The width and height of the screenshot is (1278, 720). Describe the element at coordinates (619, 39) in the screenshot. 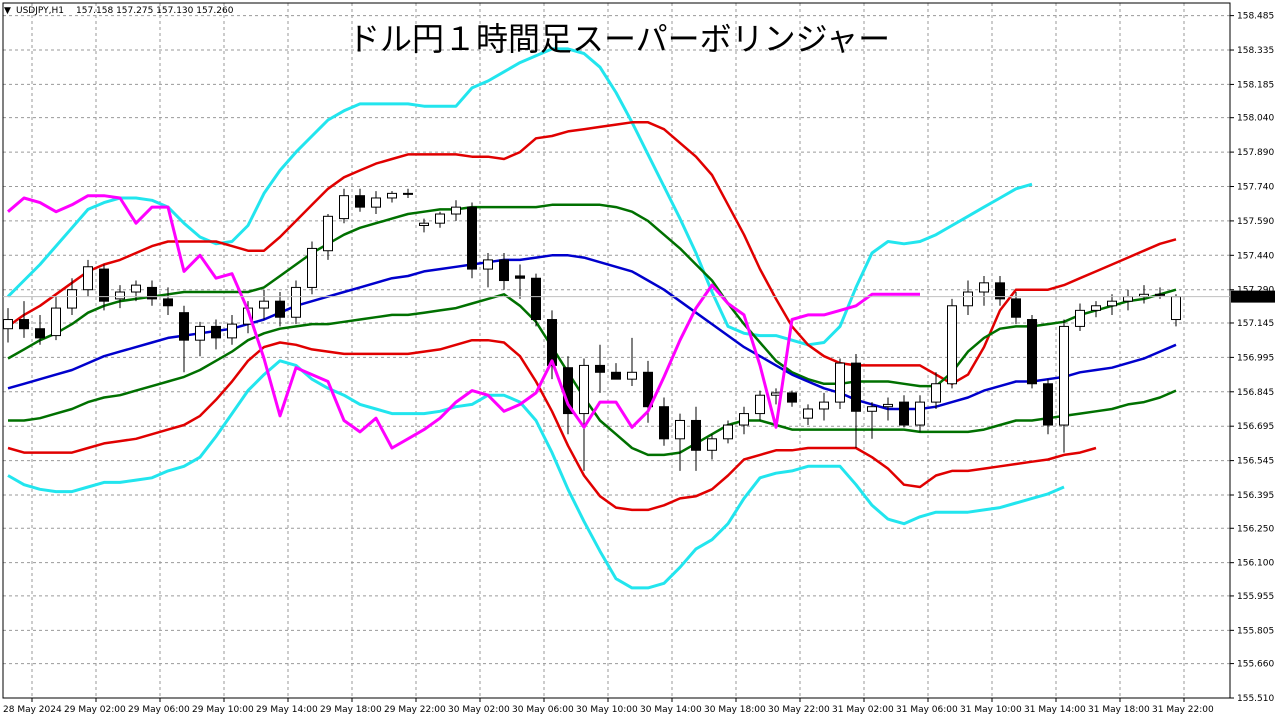

I see `chart-title: ドル円１時間足スーパーボリンジャー` at that location.